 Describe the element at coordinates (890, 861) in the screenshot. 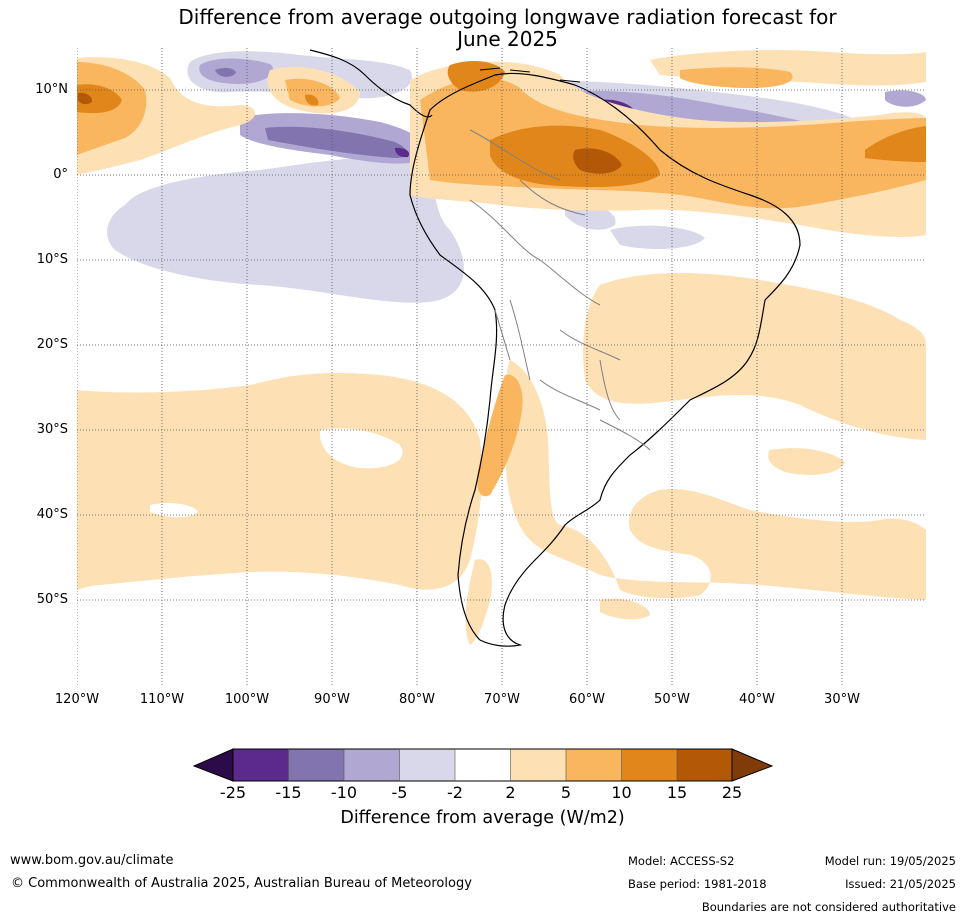

I see `footer-model-run: Model run: 19/05/2025` at that location.